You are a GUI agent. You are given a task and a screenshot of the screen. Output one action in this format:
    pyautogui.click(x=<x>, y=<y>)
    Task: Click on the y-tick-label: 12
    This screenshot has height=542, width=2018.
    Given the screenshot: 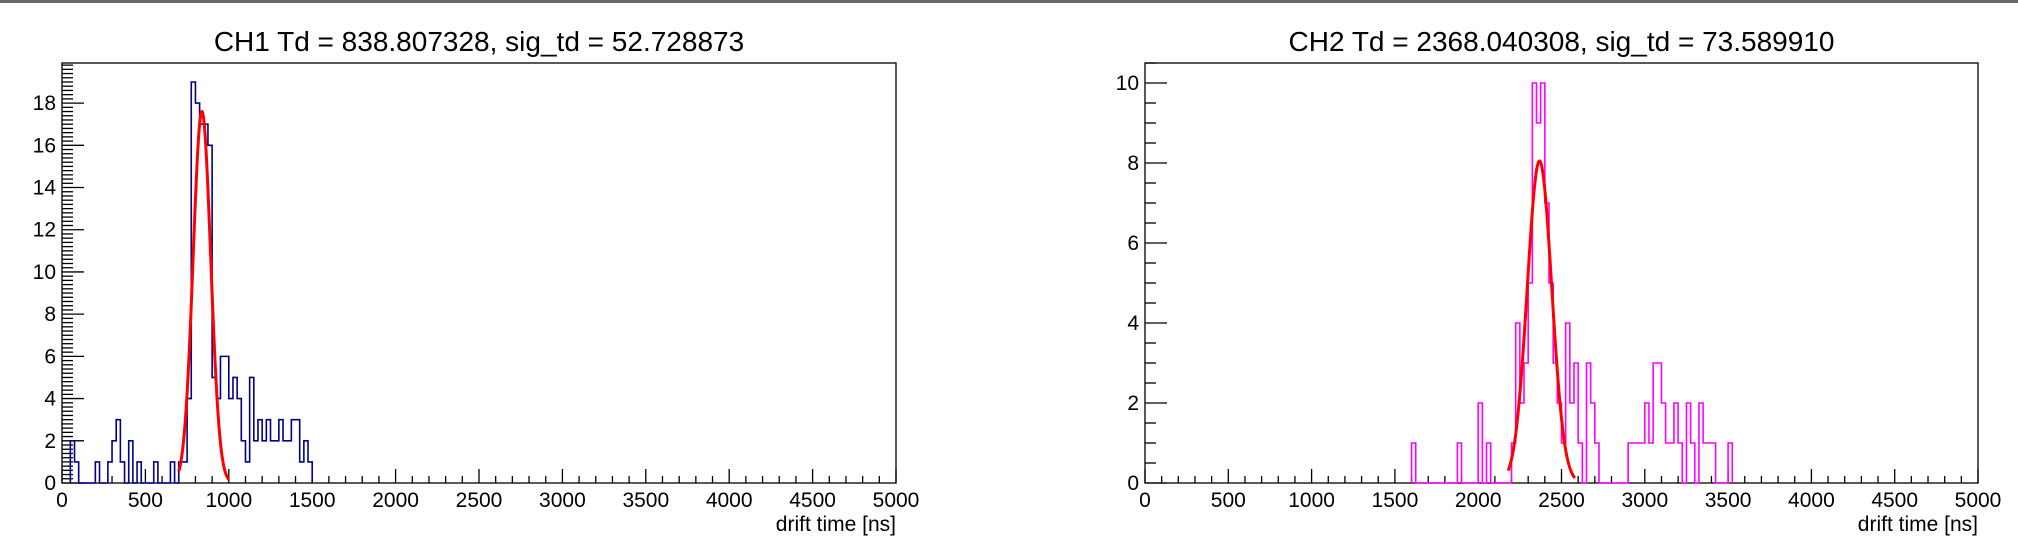 What is the action you would take?
    pyautogui.click(x=44, y=230)
    